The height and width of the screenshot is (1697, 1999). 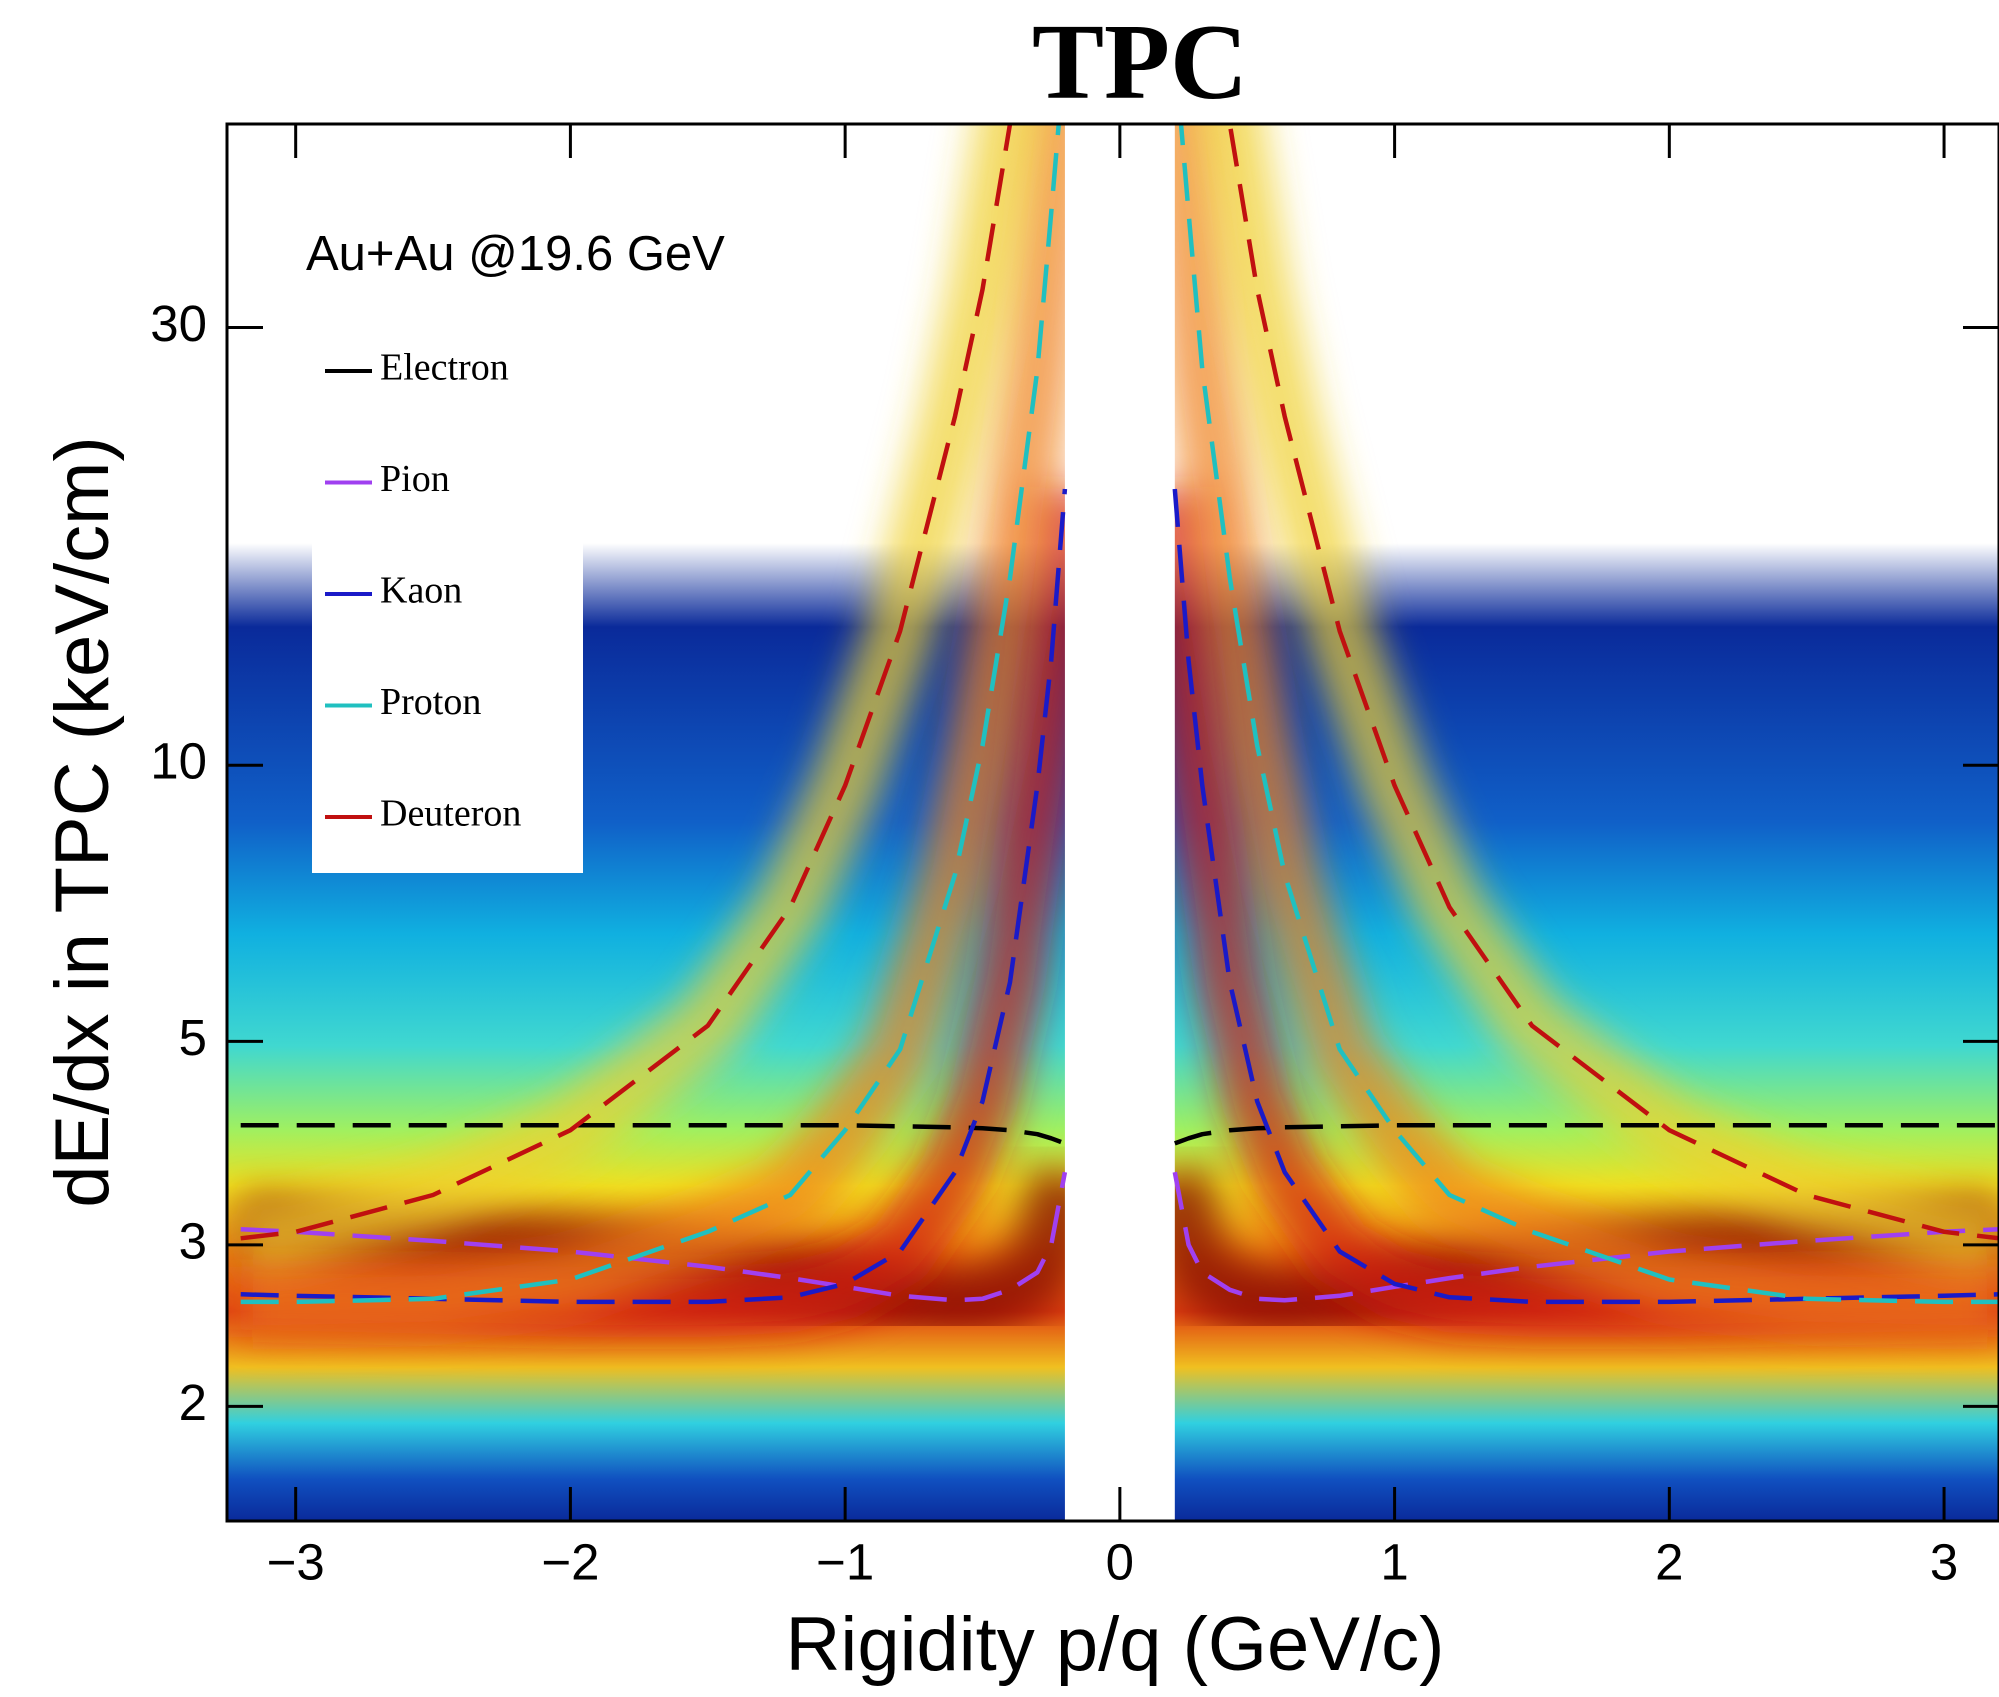 I want to click on legend-label: Proton, so click(x=430, y=702).